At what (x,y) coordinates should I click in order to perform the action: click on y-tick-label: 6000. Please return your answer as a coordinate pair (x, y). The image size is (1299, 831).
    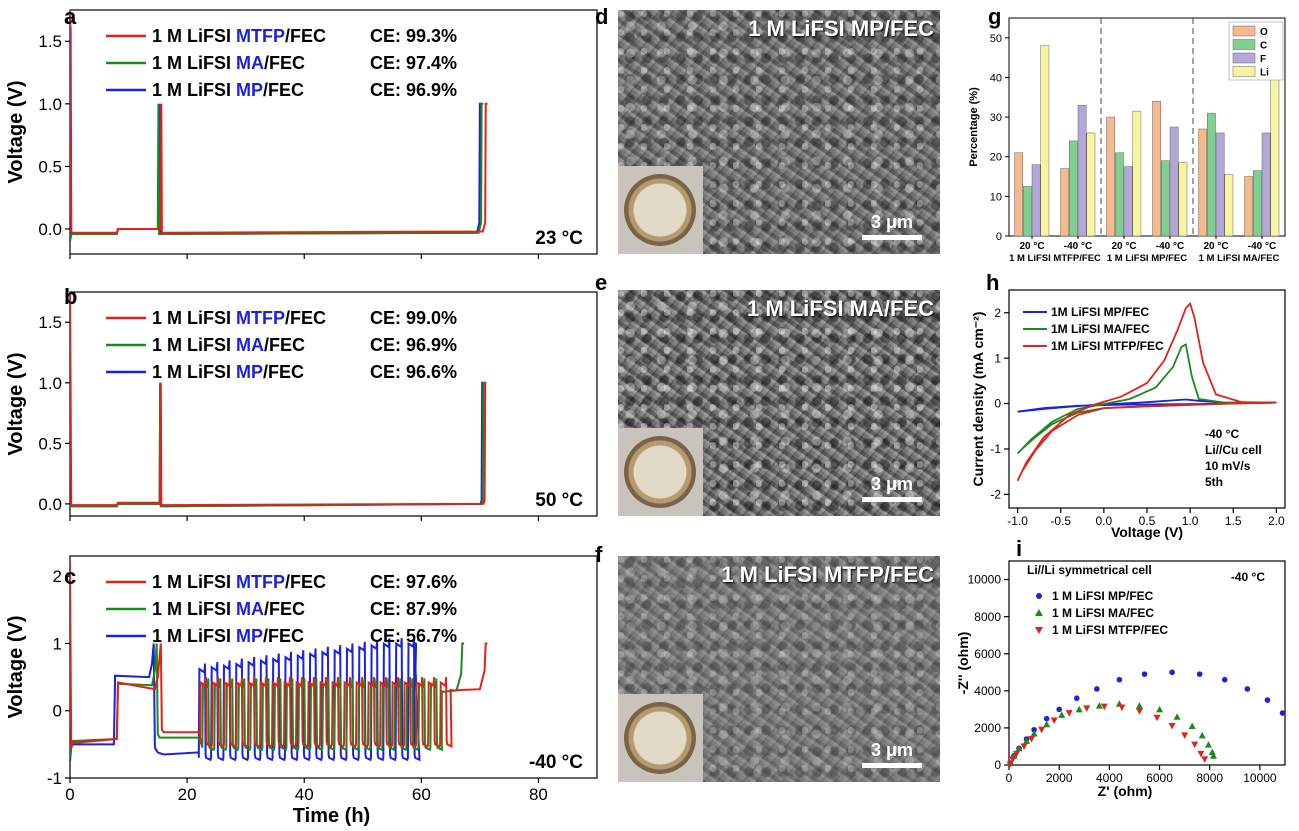
    Looking at the image, I should click on (987, 654).